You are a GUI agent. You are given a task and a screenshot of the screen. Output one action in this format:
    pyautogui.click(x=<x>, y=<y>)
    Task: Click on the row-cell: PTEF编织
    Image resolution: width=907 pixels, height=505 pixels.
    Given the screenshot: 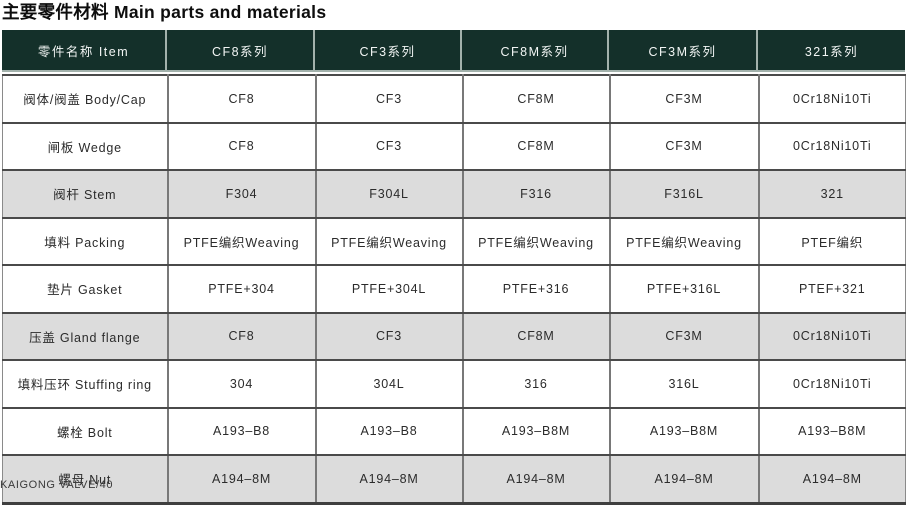 What is the action you would take?
    pyautogui.click(x=831, y=241)
    